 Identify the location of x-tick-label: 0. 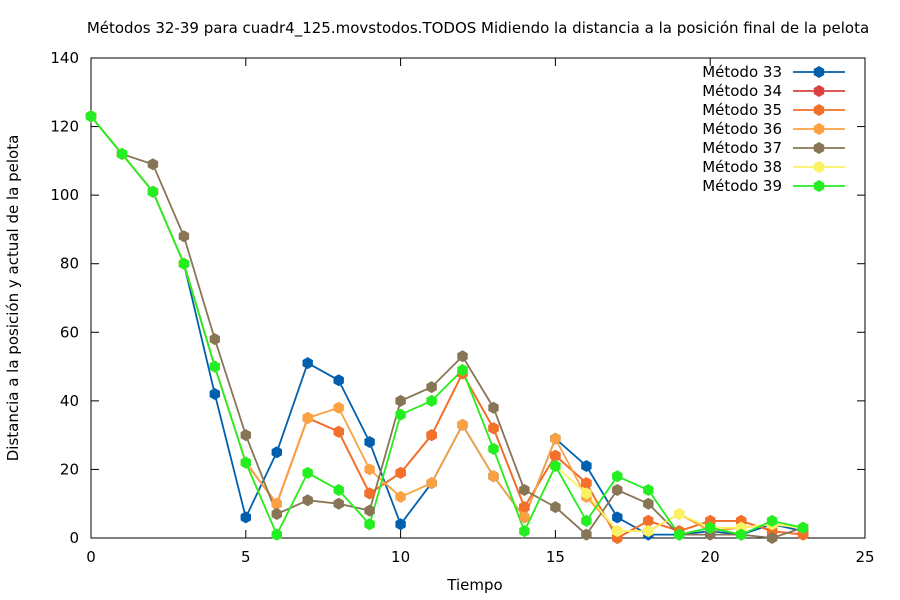
(91, 557).